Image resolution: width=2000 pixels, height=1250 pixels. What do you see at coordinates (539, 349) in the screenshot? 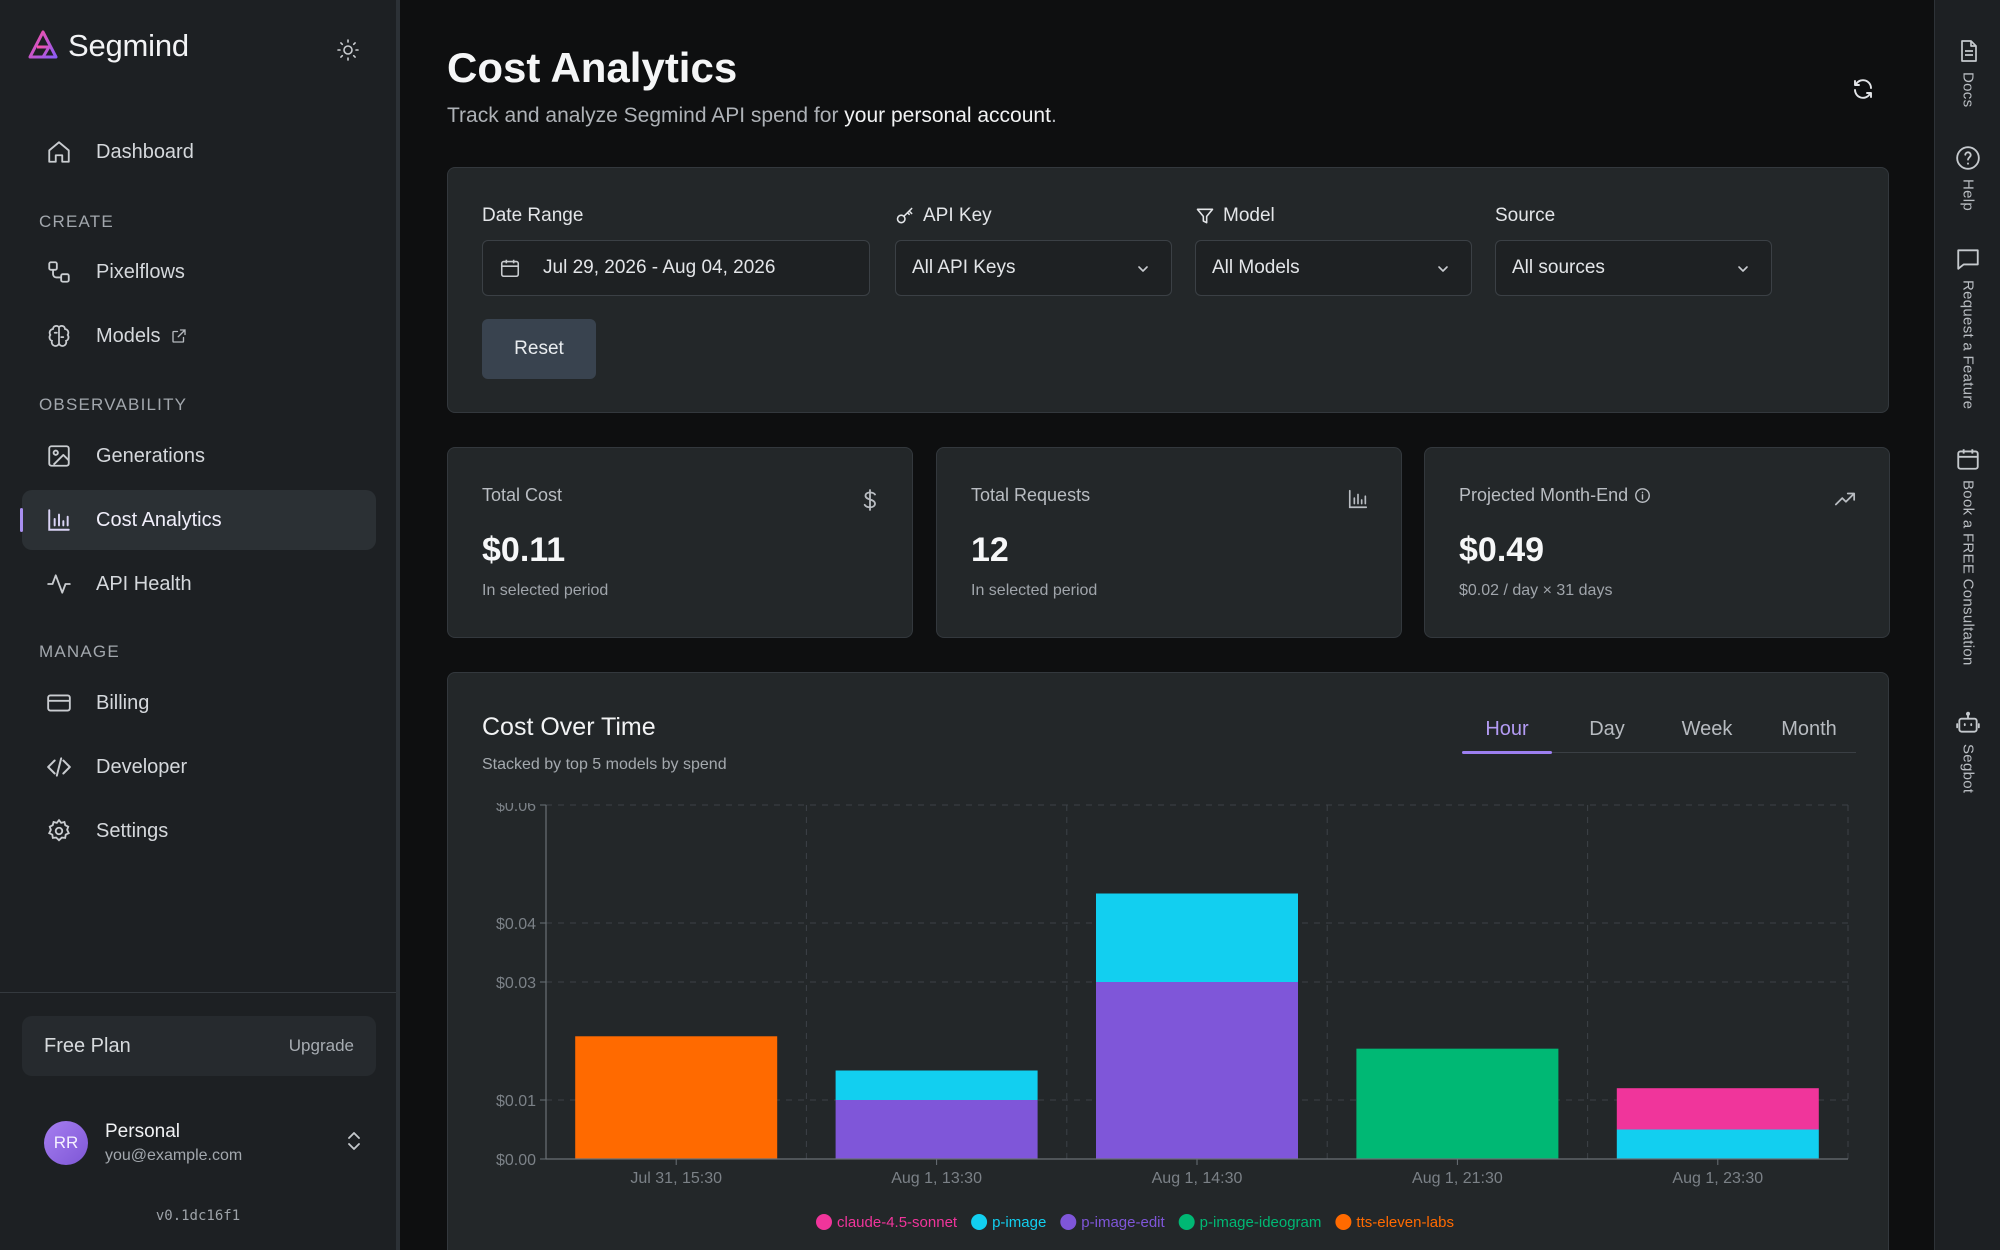
I see `reset-button: Reset` at bounding box center [539, 349].